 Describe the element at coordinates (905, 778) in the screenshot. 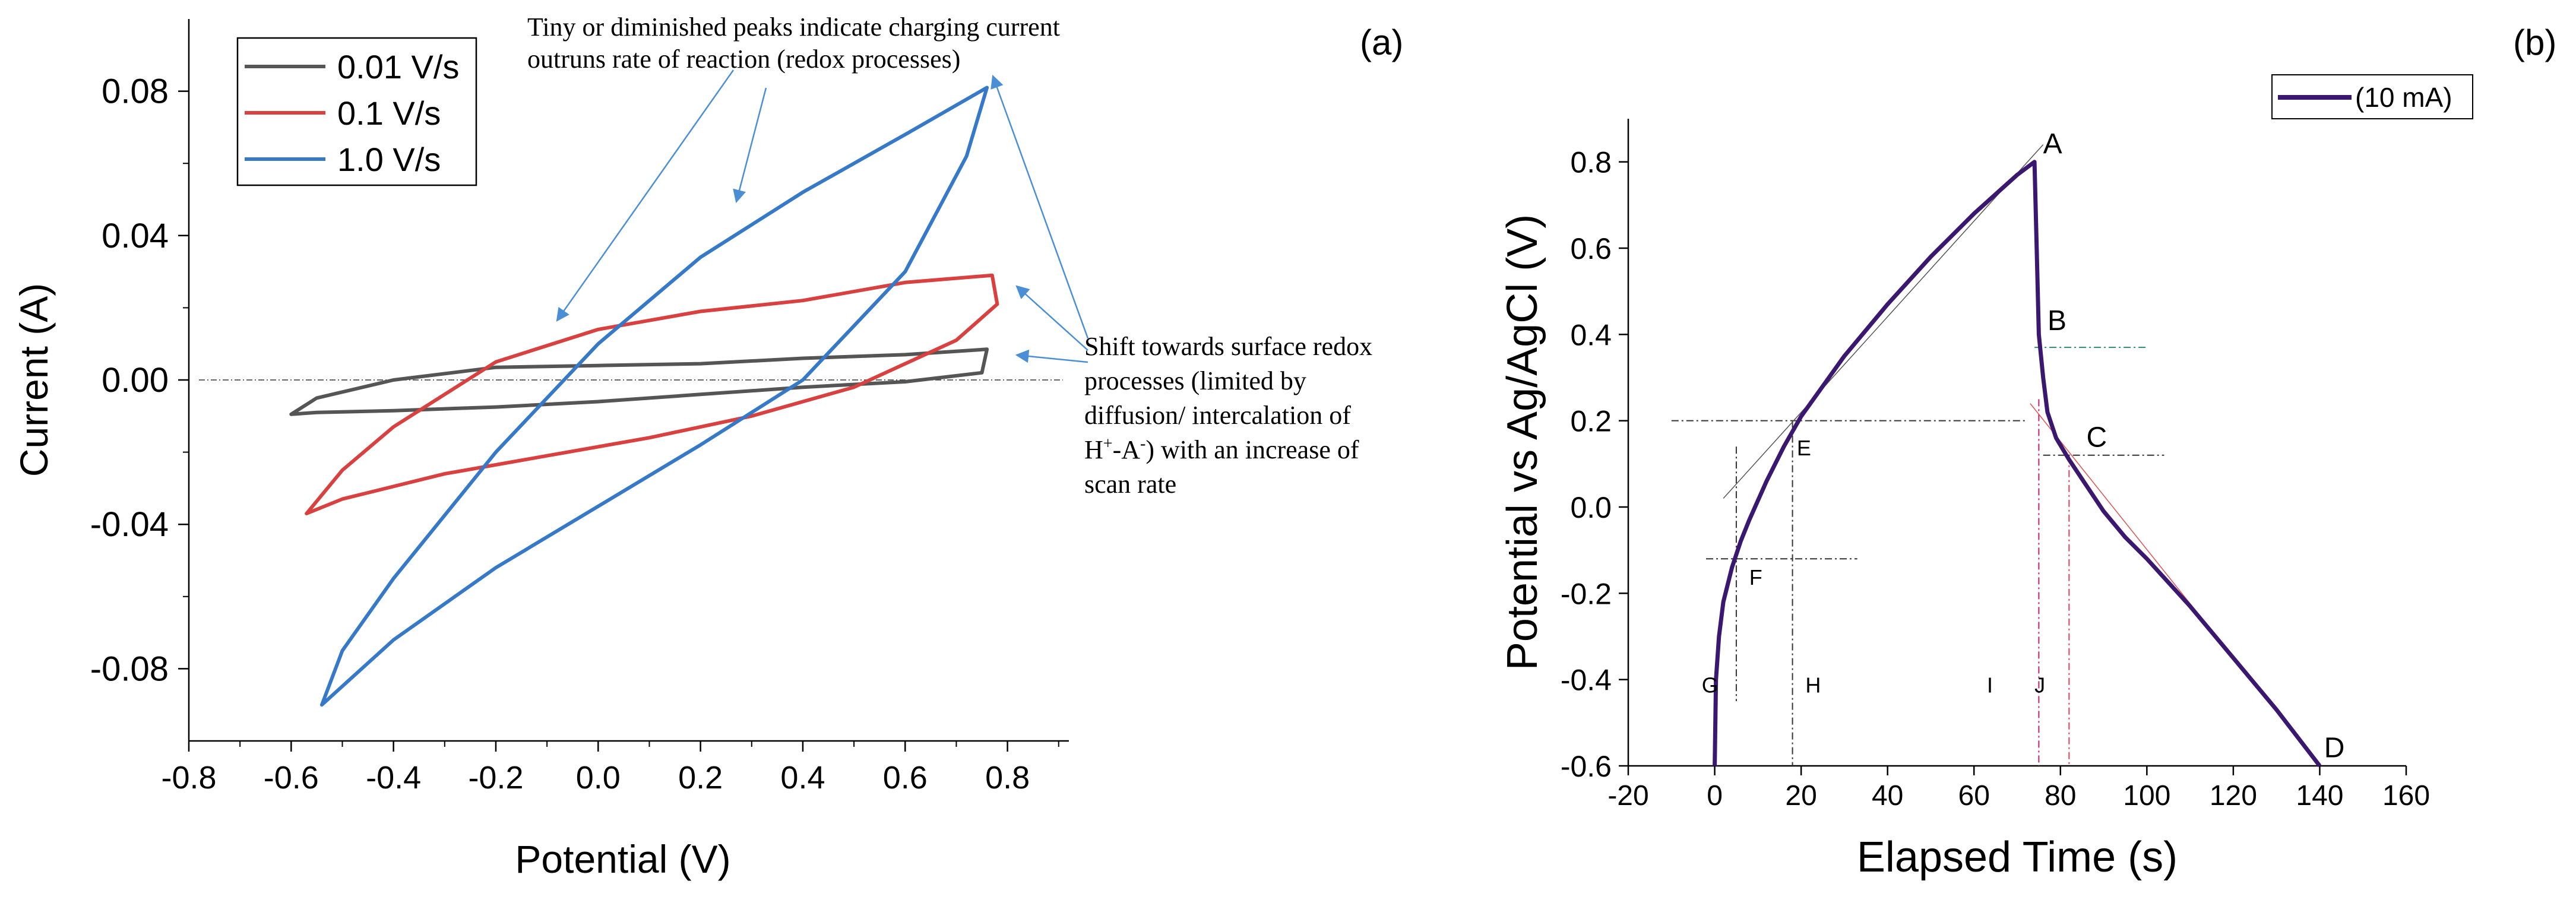

I see `x-tick-label-a: 0.6` at that location.